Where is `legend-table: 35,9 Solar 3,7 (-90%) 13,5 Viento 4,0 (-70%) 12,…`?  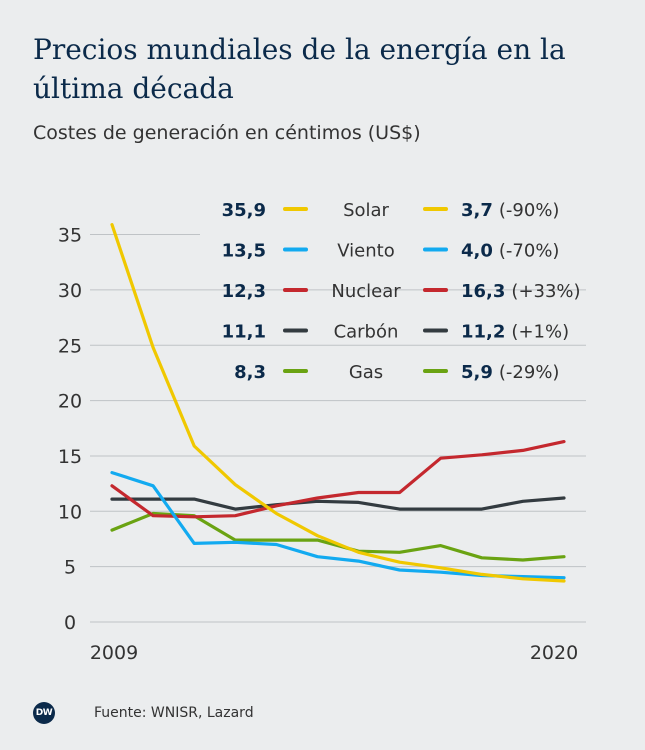 legend-table: 35,9 Solar 3,7 (-90%) 13,5 Viento 4,0 (-70%) 12,… is located at coordinates (401, 291).